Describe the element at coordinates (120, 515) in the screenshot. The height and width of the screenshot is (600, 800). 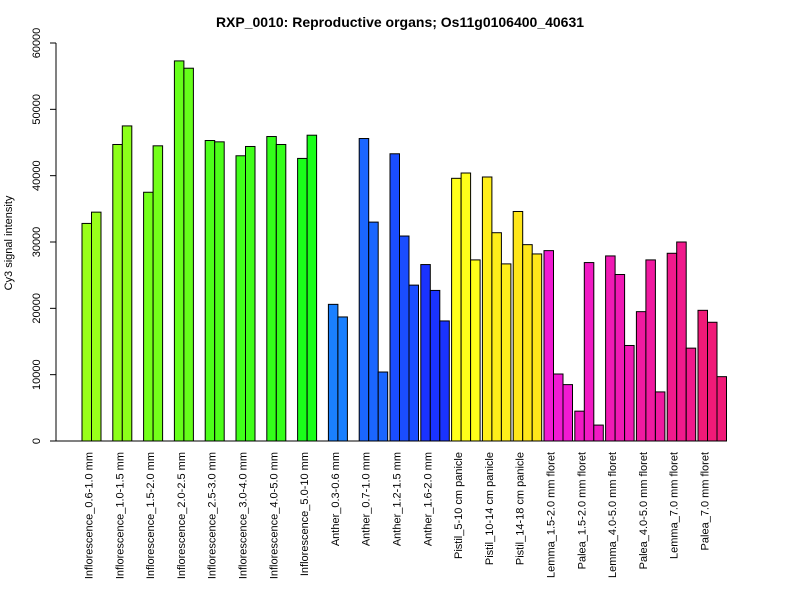
I see `category-label: Inflorescence_1.0-1.5 mm` at that location.